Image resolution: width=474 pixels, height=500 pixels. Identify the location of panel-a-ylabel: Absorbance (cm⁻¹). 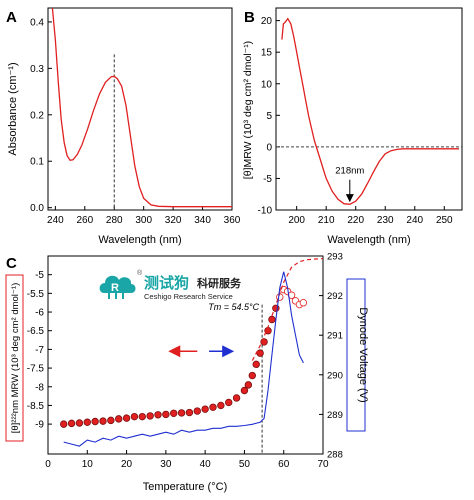
(13, 108).